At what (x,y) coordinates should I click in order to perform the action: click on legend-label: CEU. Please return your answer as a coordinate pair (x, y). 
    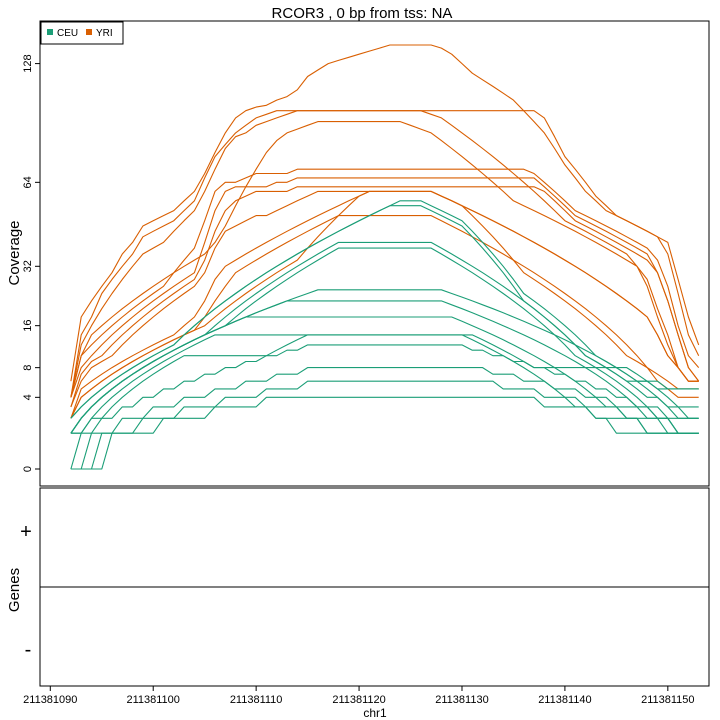
    Looking at the image, I should click on (67, 33).